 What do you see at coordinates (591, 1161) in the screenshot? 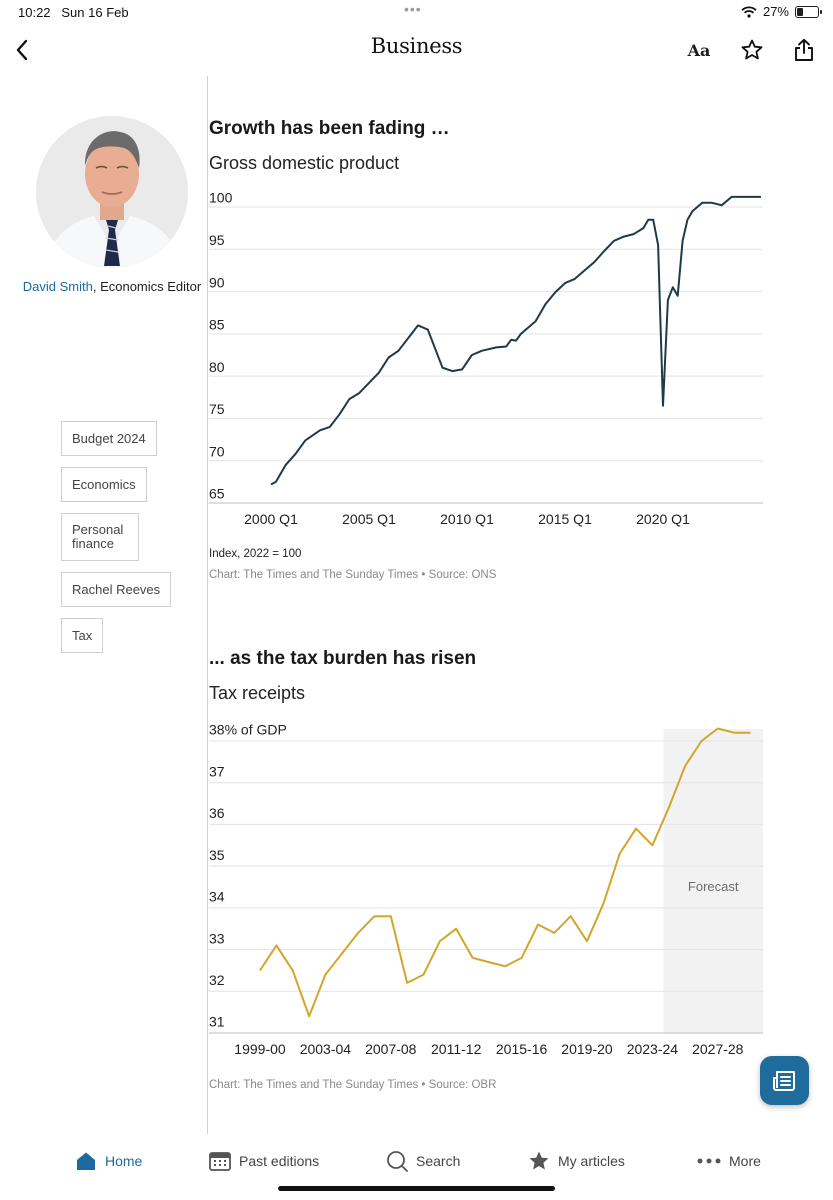
I see `tab-my-articles-label: My articles` at bounding box center [591, 1161].